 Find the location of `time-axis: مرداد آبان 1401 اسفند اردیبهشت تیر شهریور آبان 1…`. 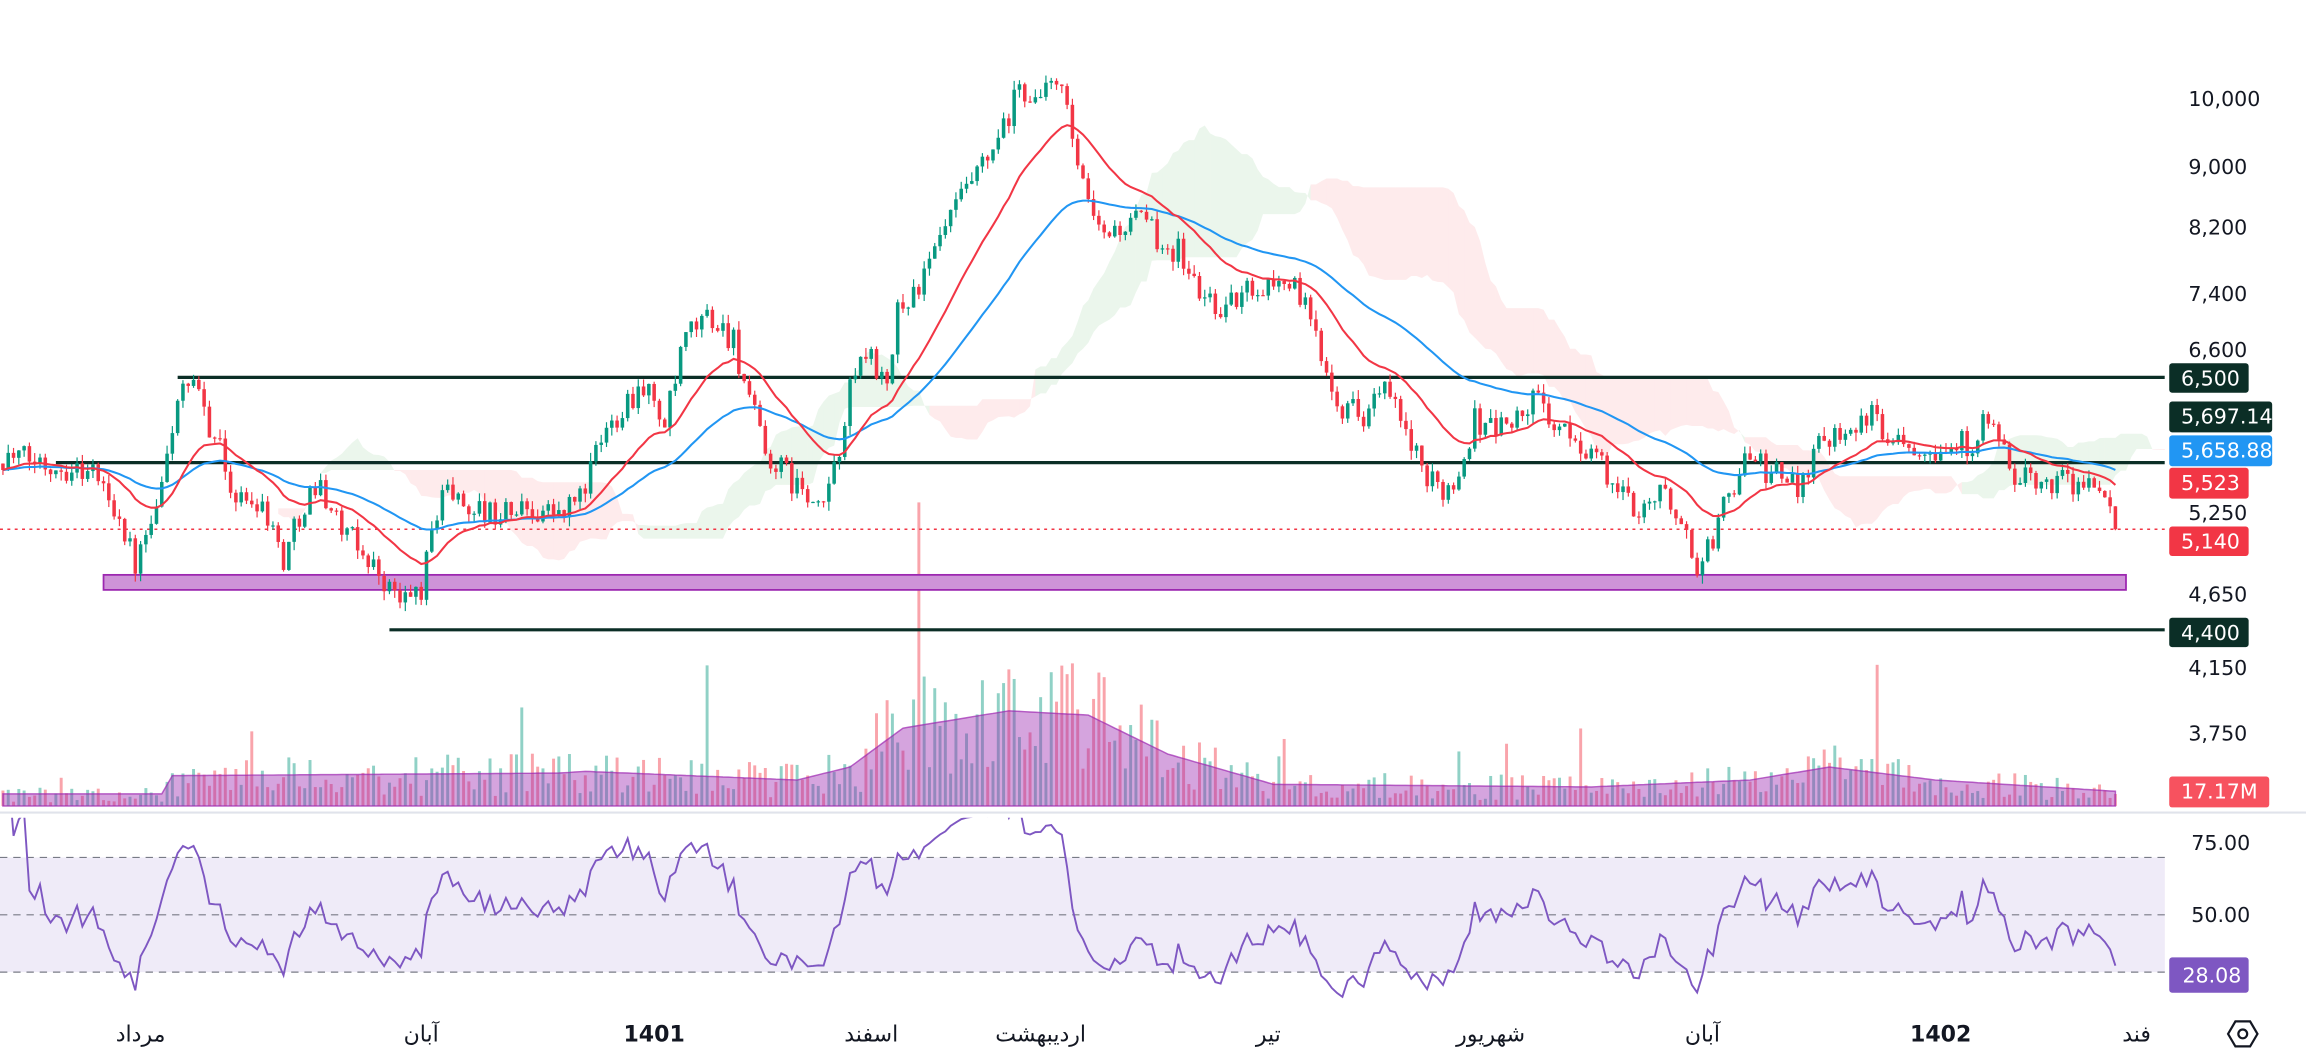

time-axis: مرداد آبان 1401 اسفند اردیبهشت تیر شهریور آبان 1… is located at coordinates (1133, 1033).